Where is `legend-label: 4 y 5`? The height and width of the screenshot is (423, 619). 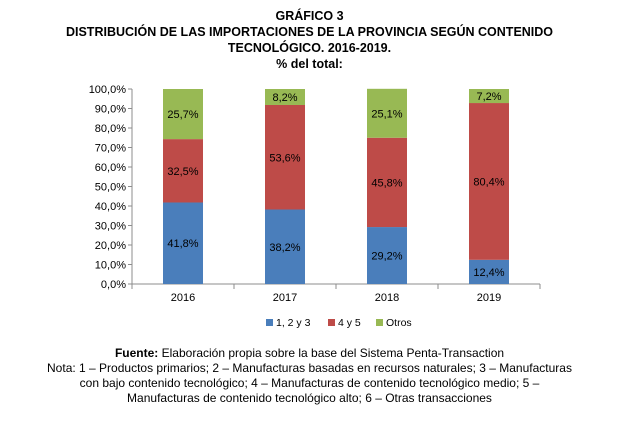
legend-label: 4 y 5 is located at coordinates (349, 323).